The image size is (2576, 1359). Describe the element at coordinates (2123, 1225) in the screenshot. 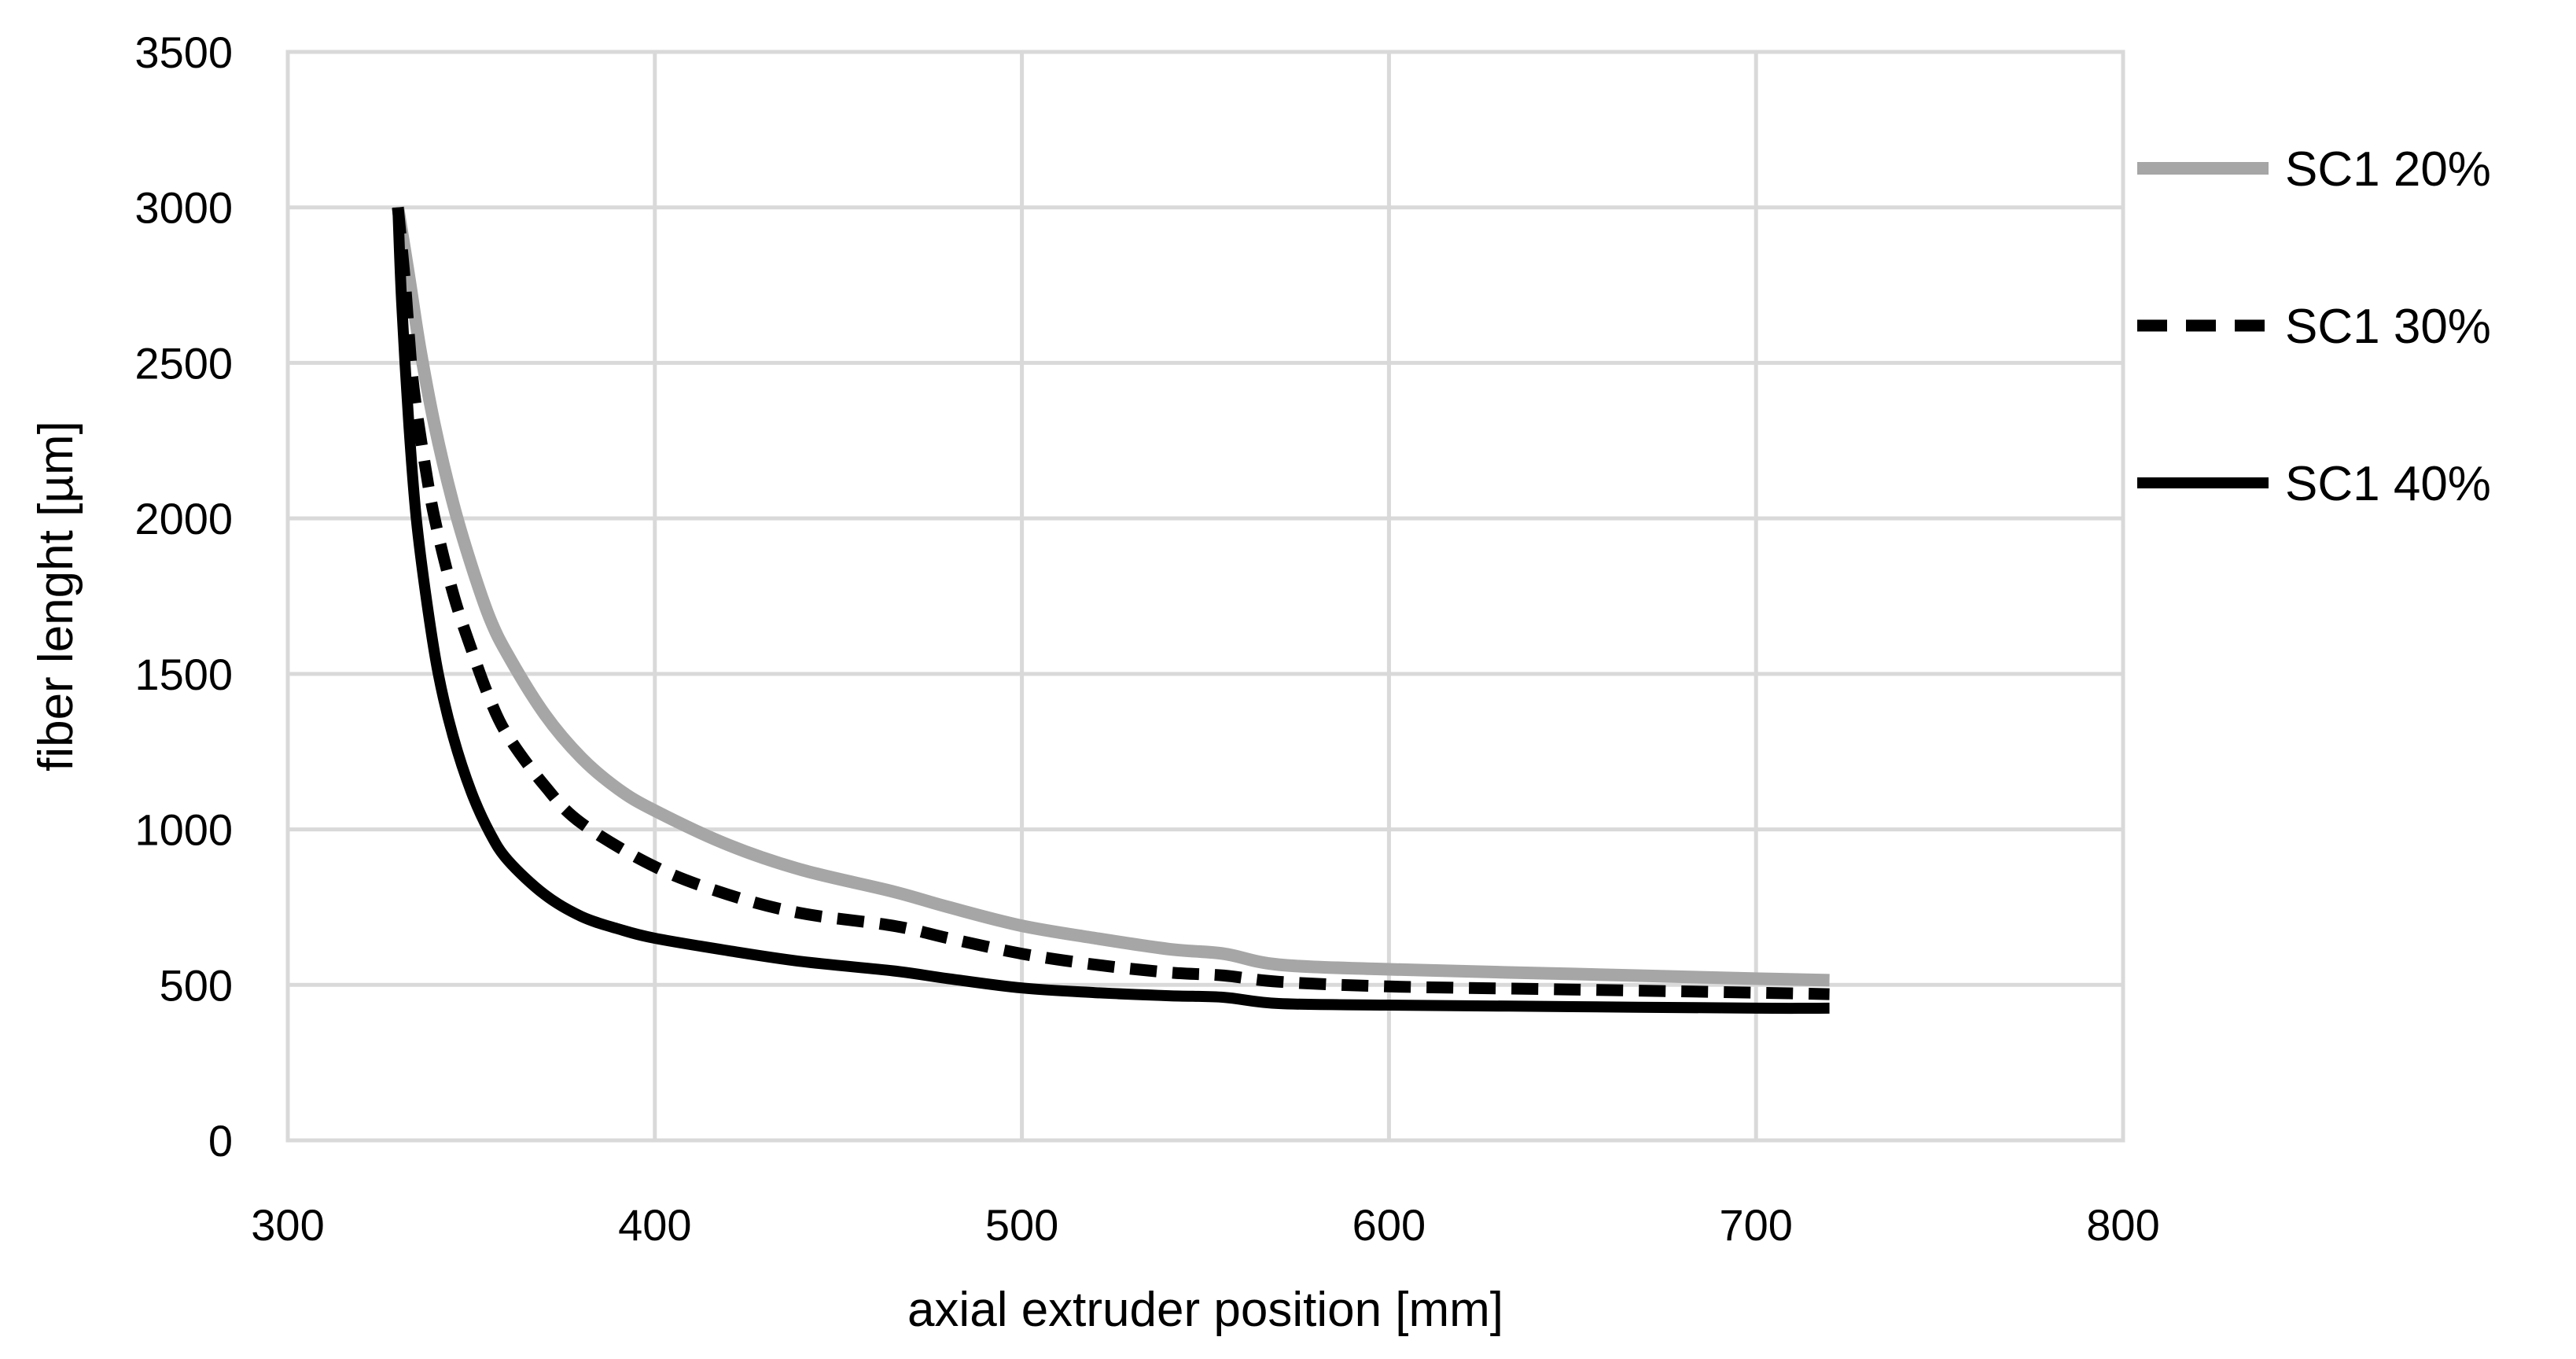

I see `x-tick-label: 800` at that location.